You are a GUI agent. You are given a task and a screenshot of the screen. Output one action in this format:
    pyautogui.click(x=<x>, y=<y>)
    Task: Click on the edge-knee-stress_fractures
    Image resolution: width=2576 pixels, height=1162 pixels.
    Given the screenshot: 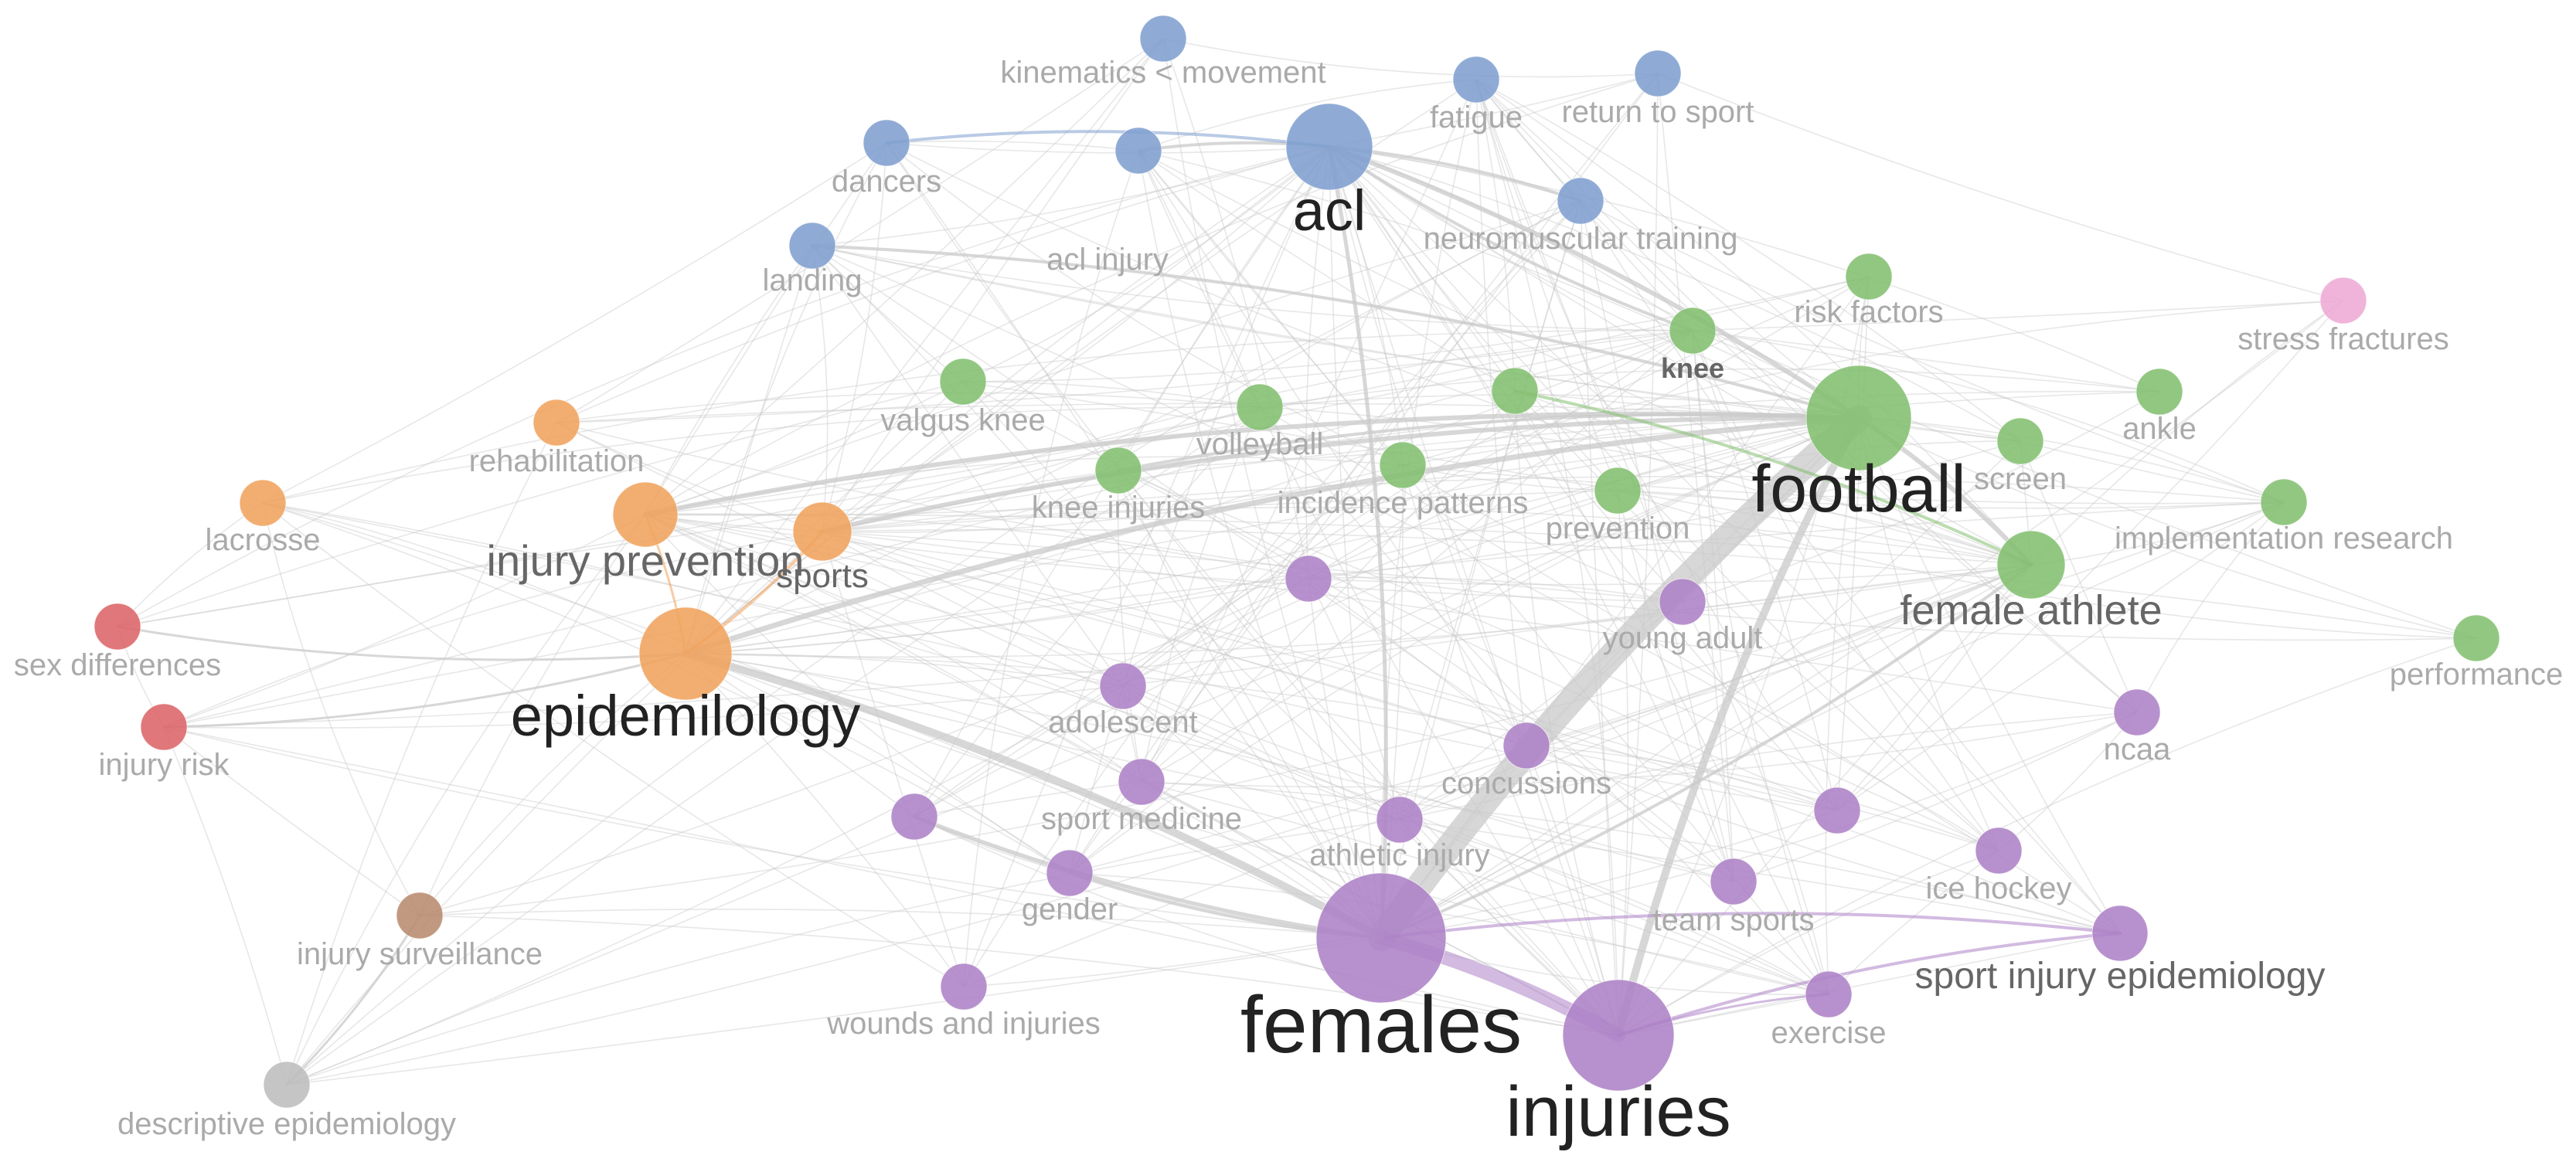 What is the action you would take?
    pyautogui.click(x=2018, y=315)
    